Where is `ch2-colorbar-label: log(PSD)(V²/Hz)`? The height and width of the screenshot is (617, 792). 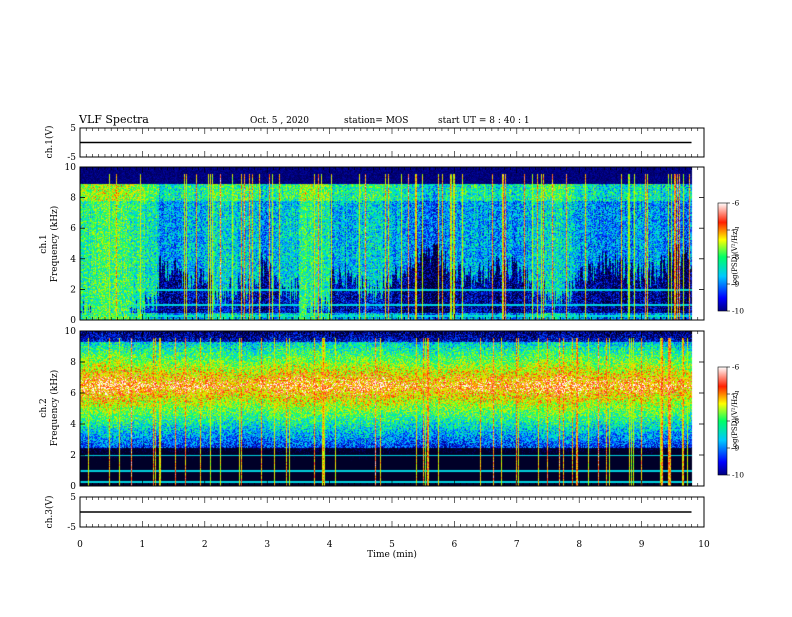 ch2-colorbar-label: log(PSD)(V²/Hz) is located at coordinates (735, 420).